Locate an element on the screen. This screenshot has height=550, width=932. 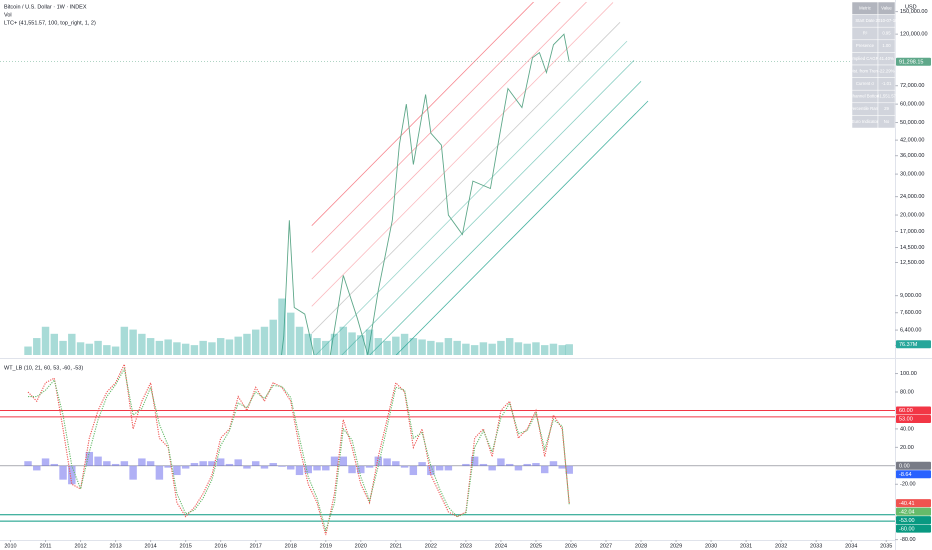
y-tick-label: 100.00 is located at coordinates (908, 374).